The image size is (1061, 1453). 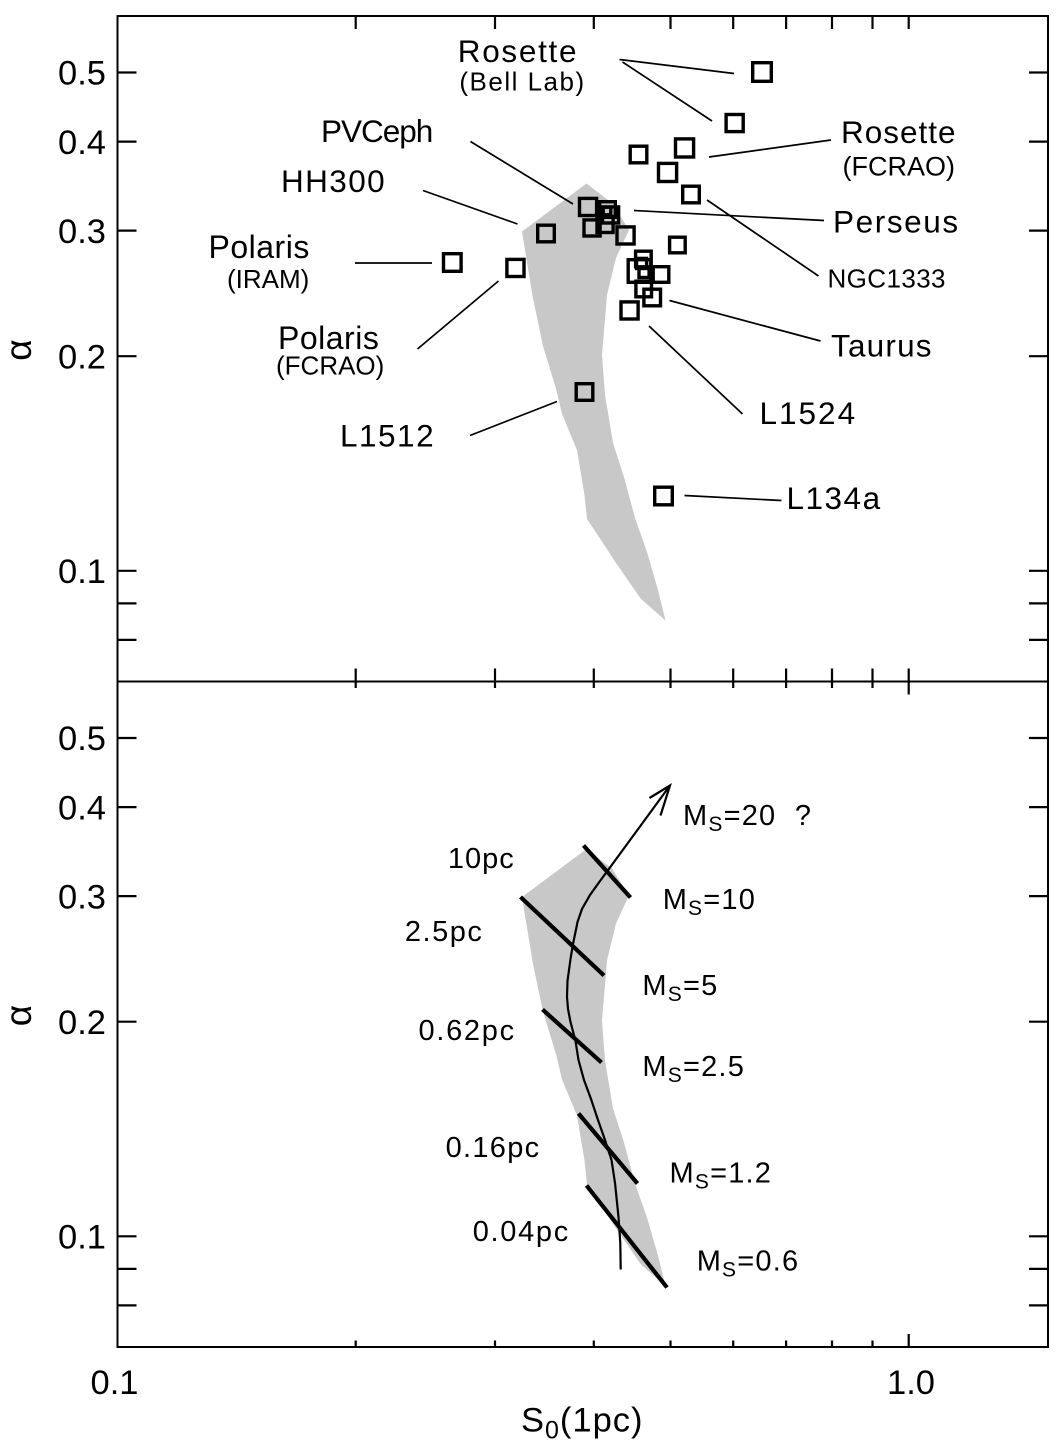 What do you see at coordinates (582, 1423) in the screenshot?
I see `svg-text: S0(1pc)` at bounding box center [582, 1423].